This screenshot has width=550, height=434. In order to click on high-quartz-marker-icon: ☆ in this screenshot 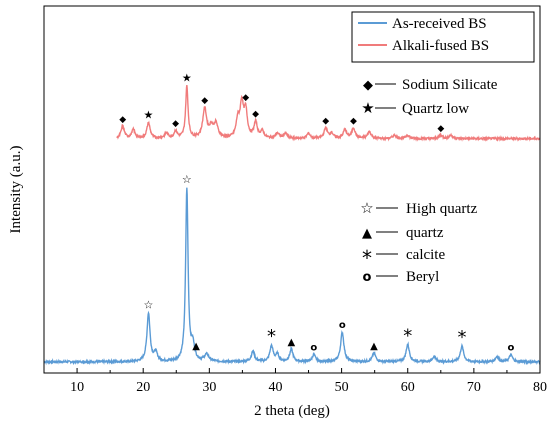, I will do `click(366, 208)`.